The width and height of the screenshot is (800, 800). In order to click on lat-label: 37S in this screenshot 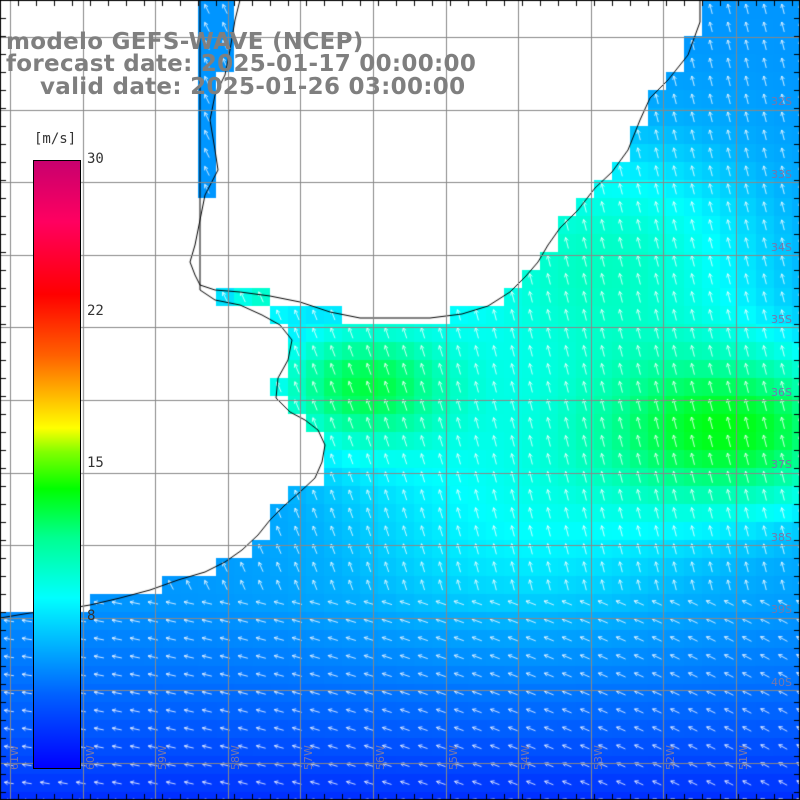, I will do `click(781, 464)`.